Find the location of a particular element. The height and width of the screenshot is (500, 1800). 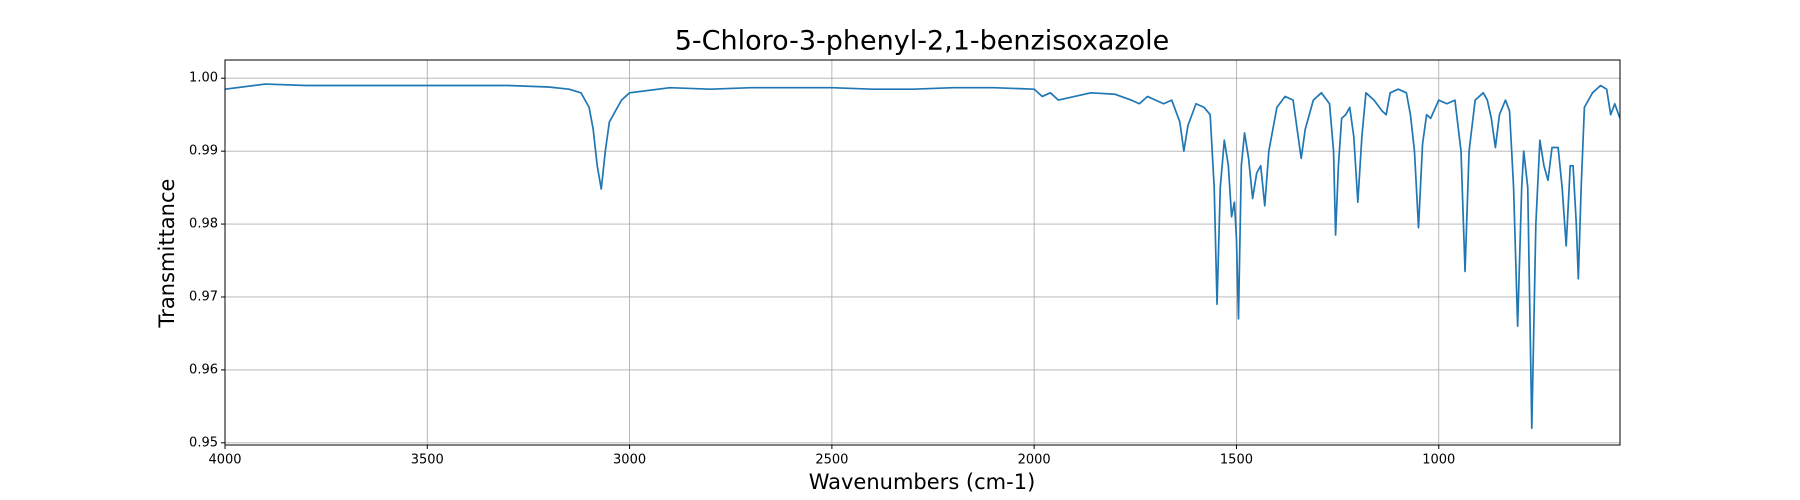

y-tick-label: 0.98 is located at coordinates (203, 224).